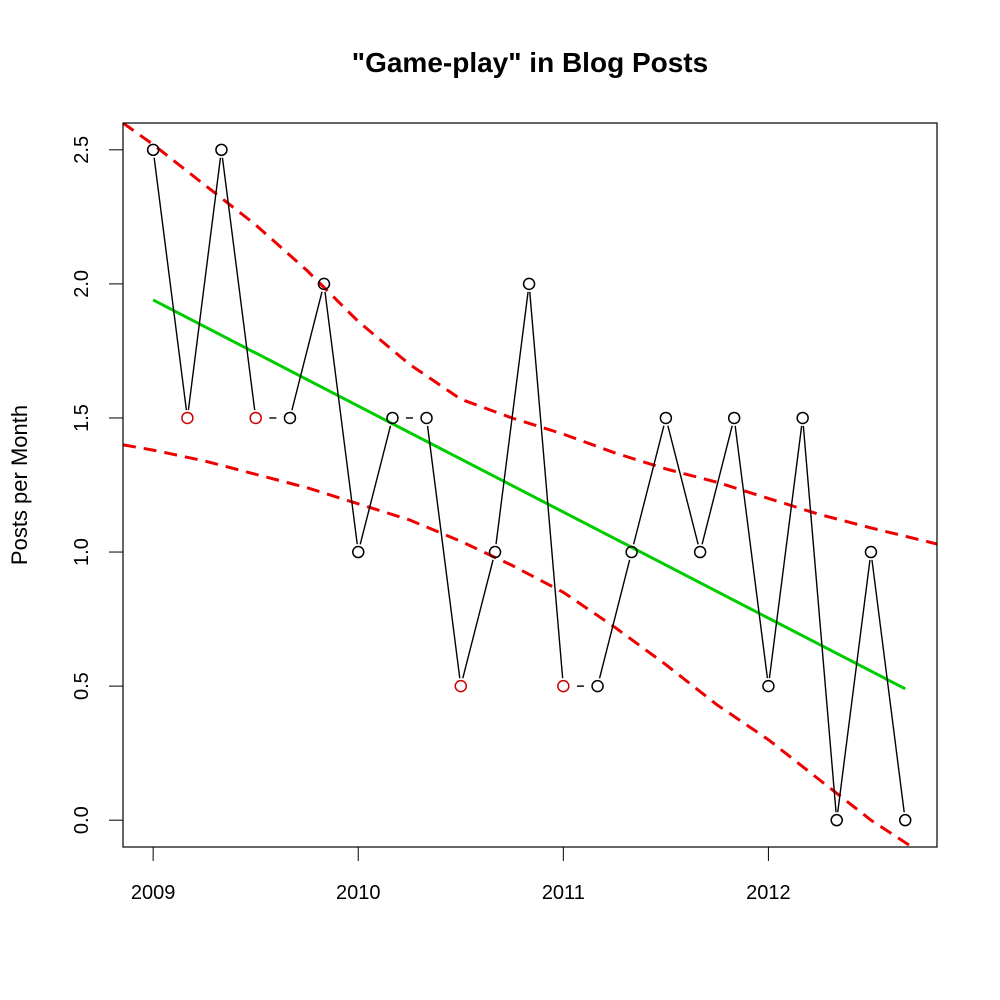  Describe the element at coordinates (82, 686) in the screenshot. I see `y-tick-label: 0.5` at that location.